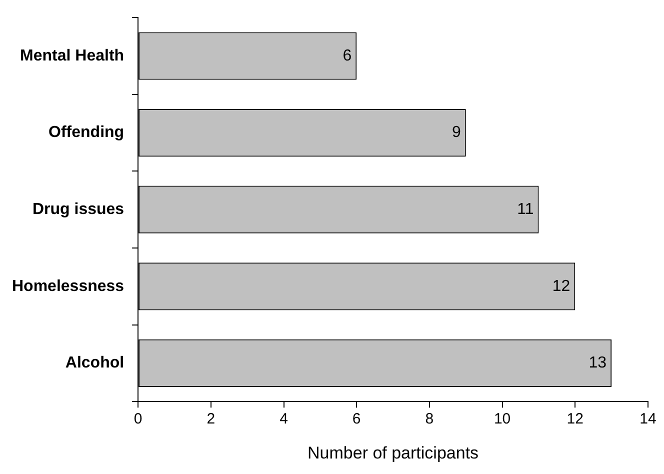  I want to click on x-tick-label: 0, so click(138, 419).